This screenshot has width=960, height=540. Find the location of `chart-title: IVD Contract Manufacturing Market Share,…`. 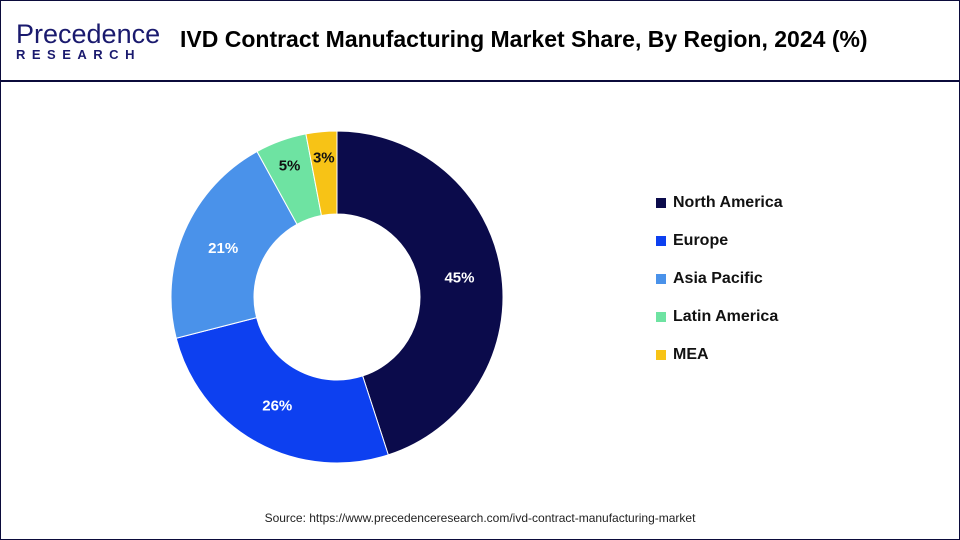

chart-title: IVD Contract Manufacturing Market Share,… is located at coordinates (524, 39).